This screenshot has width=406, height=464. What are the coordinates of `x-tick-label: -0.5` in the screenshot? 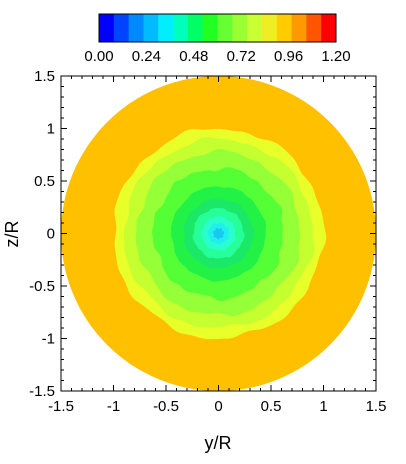 It's located at (166, 406).